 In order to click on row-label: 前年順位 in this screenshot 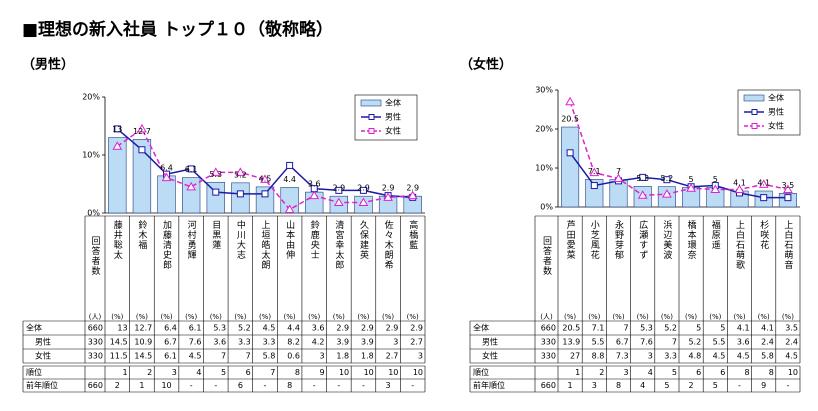, I will do `click(489, 385)`.